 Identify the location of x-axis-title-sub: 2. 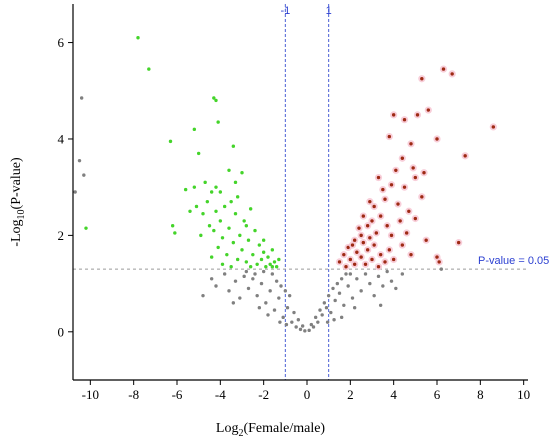
(240, 433).